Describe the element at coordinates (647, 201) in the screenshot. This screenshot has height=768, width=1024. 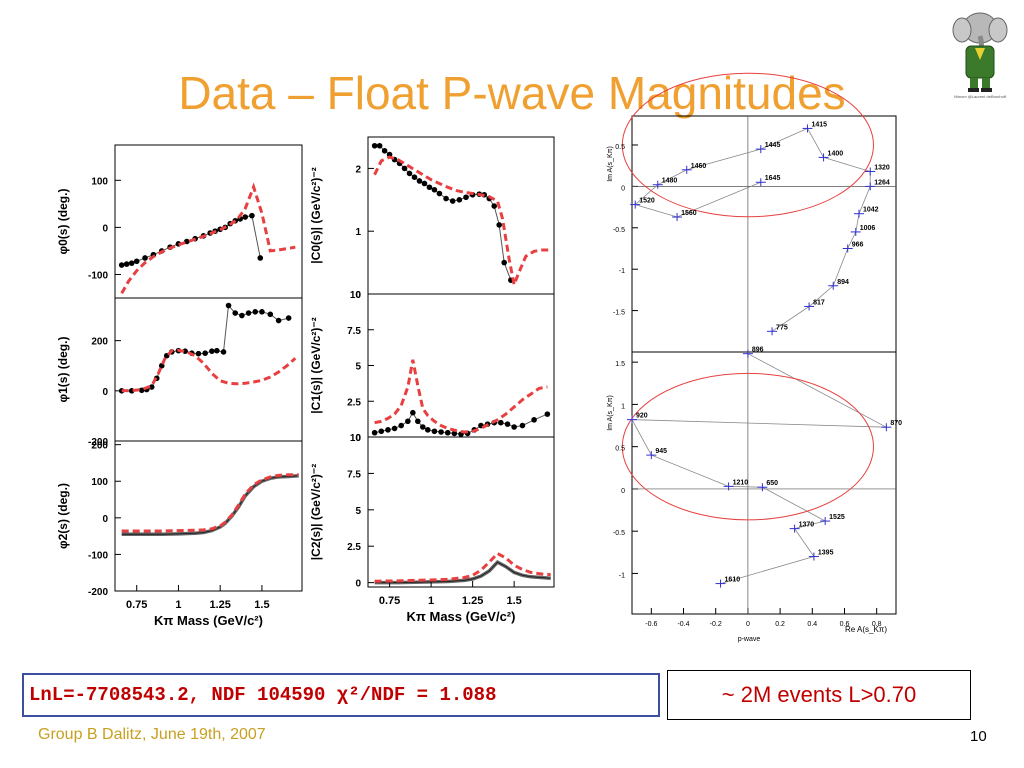
I see `argand-point-label: 1520` at that location.